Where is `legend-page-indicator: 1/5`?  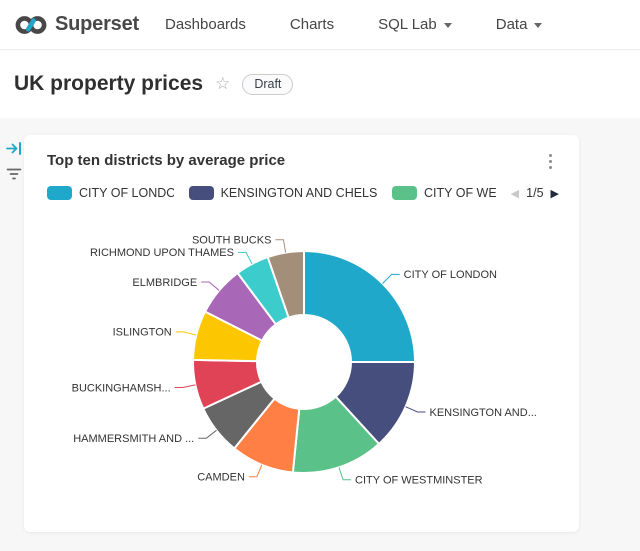
legend-page-indicator: 1/5 is located at coordinates (535, 193).